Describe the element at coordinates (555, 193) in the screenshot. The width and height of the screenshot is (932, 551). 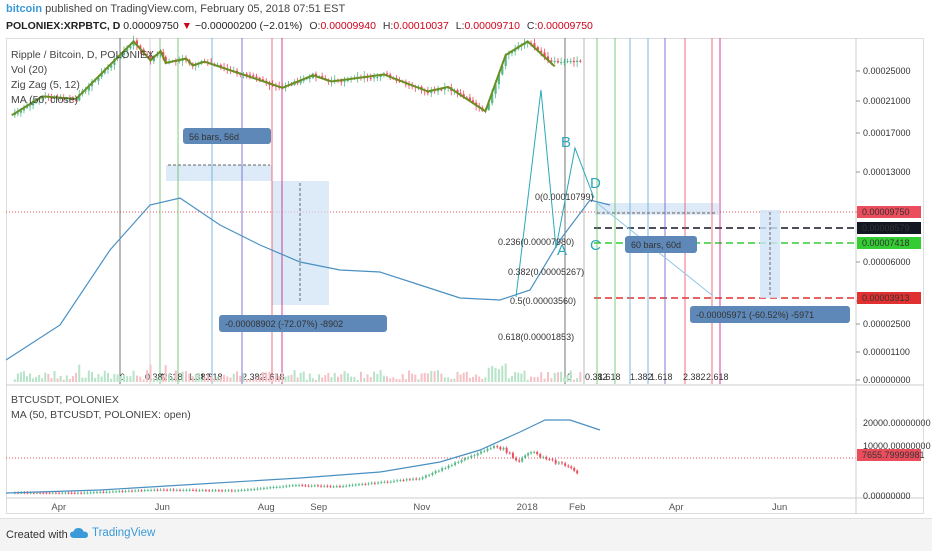
I see `harmonic-pattern` at that location.